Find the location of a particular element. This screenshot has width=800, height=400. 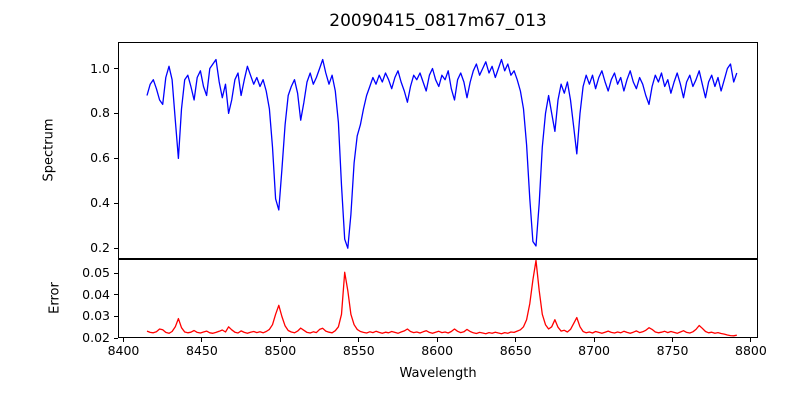

x-tick-label: 8700 is located at coordinates (594, 350).